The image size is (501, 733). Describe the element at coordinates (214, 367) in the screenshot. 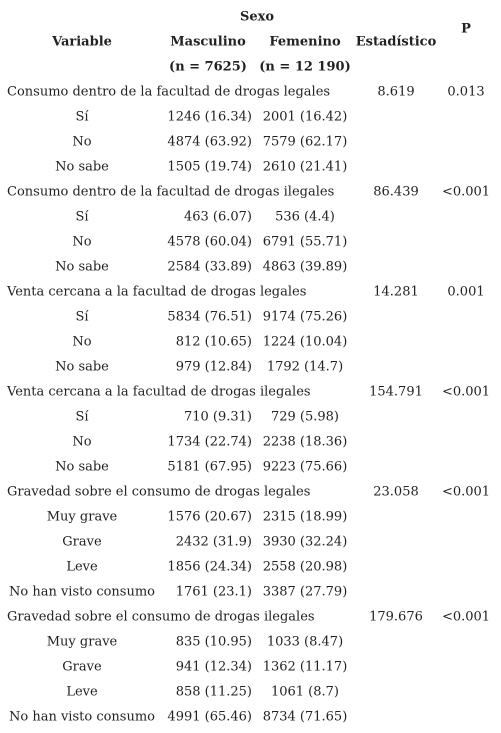

I see `cell-masculino: 979 (12.84)` at that location.